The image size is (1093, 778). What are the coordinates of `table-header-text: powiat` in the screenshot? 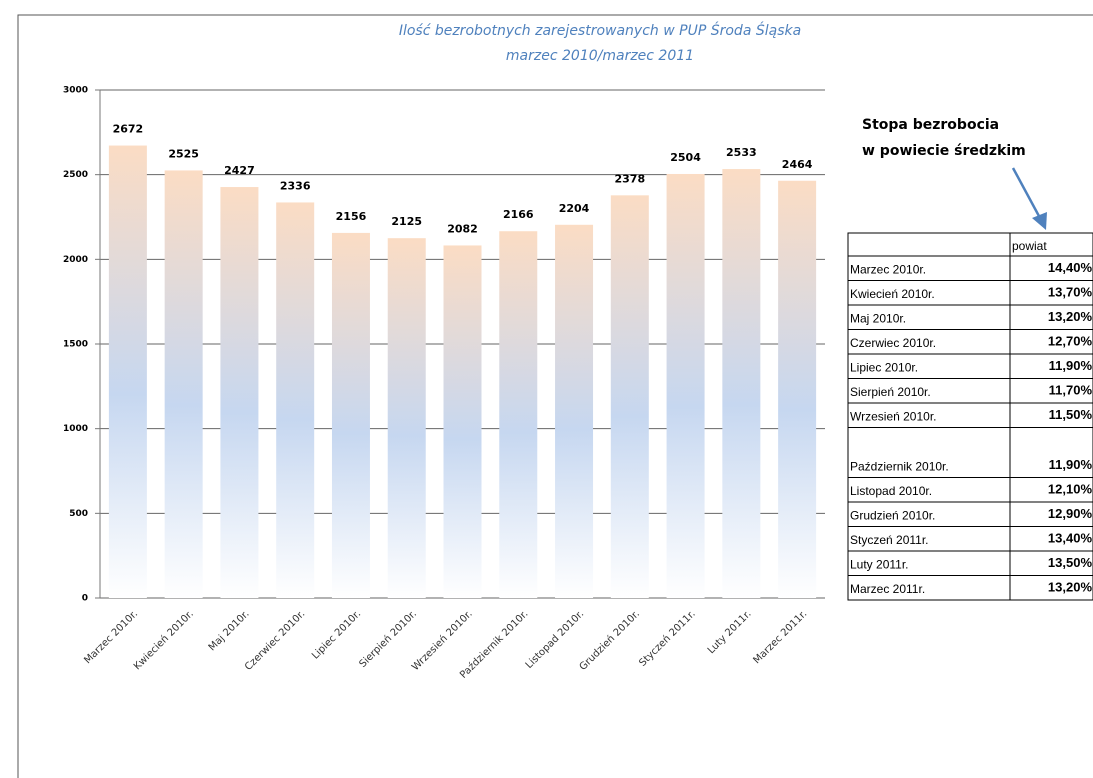 It's located at (1029, 246).